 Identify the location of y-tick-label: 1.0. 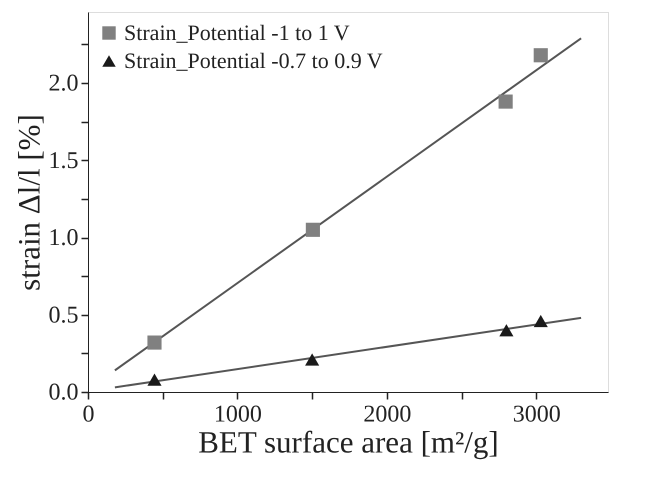
(63, 238).